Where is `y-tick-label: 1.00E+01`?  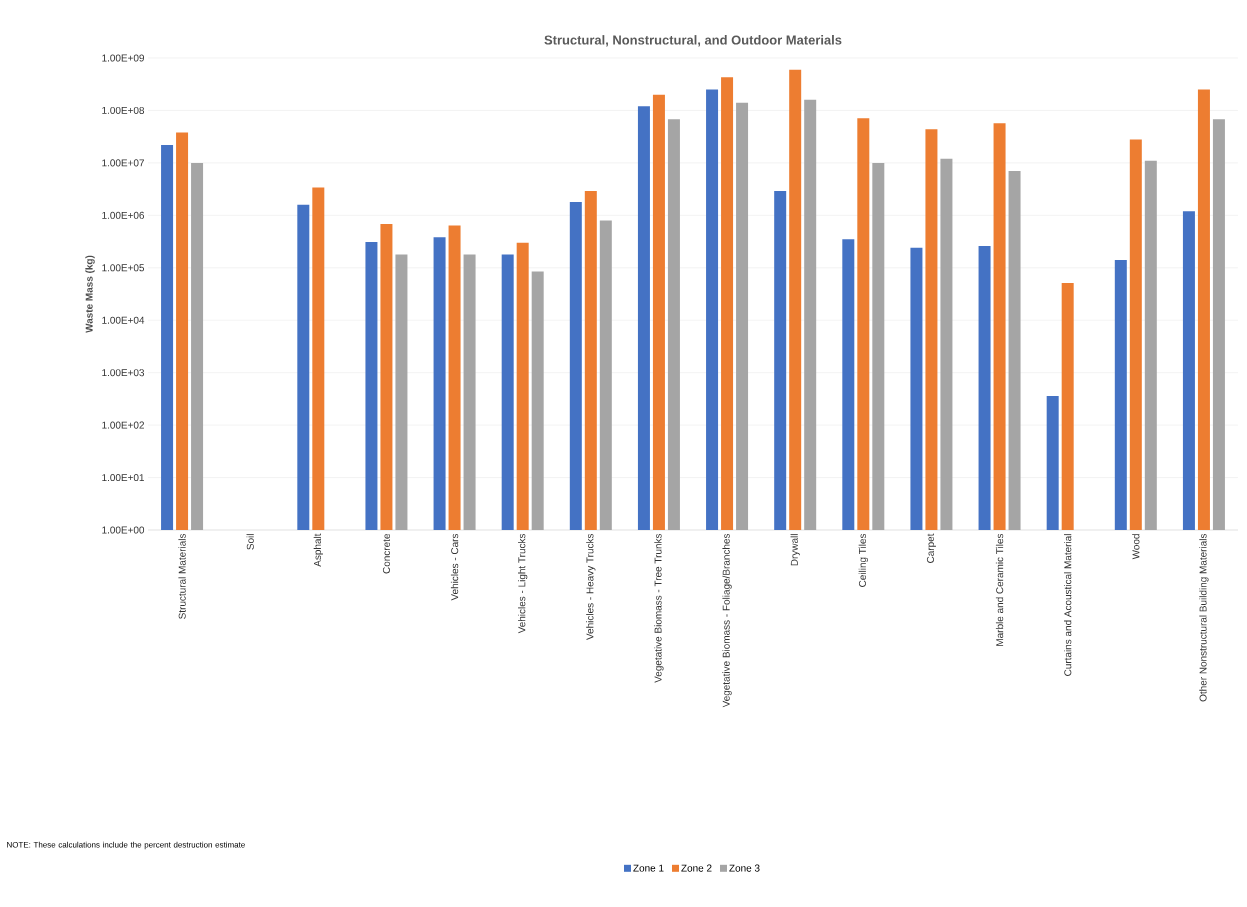
y-tick-label: 1.00E+01 is located at coordinates (123, 478).